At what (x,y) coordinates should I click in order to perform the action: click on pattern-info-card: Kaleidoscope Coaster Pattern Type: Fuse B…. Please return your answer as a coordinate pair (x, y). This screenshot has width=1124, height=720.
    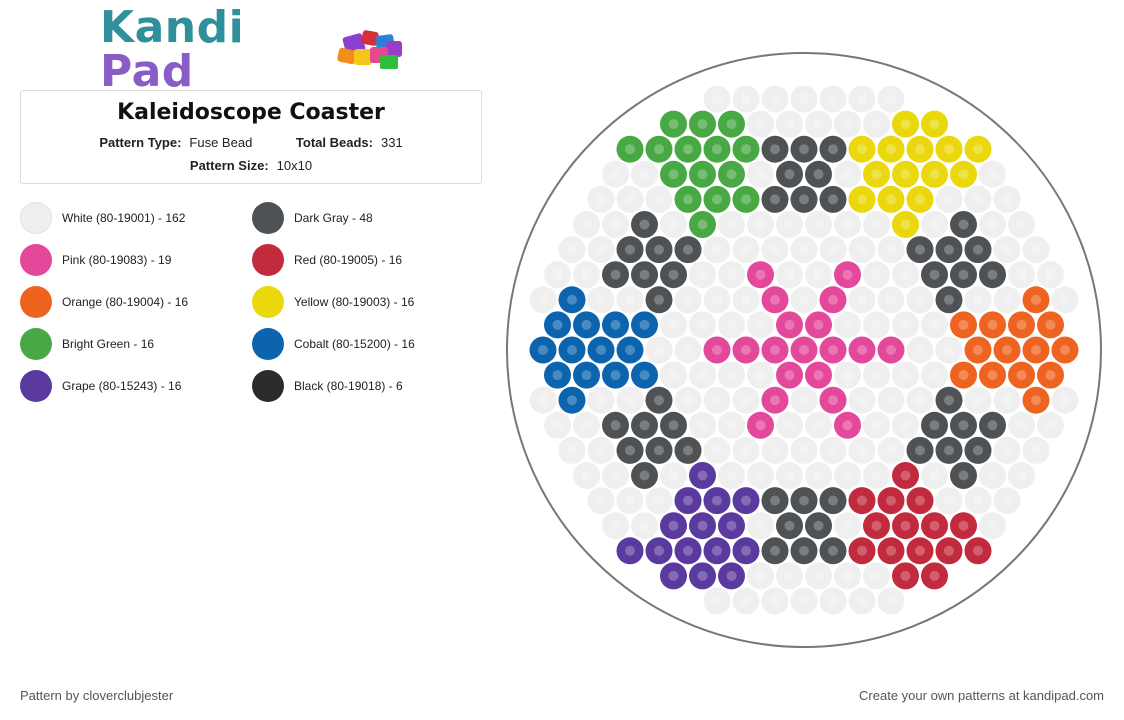
    Looking at the image, I should click on (251, 137).